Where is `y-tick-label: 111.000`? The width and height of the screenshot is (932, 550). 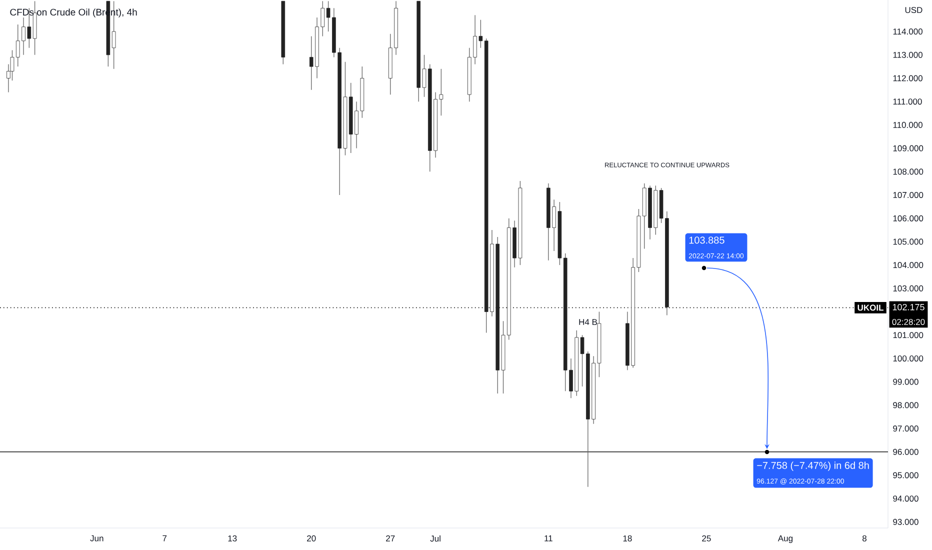
y-tick-label: 111.000 is located at coordinates (907, 101).